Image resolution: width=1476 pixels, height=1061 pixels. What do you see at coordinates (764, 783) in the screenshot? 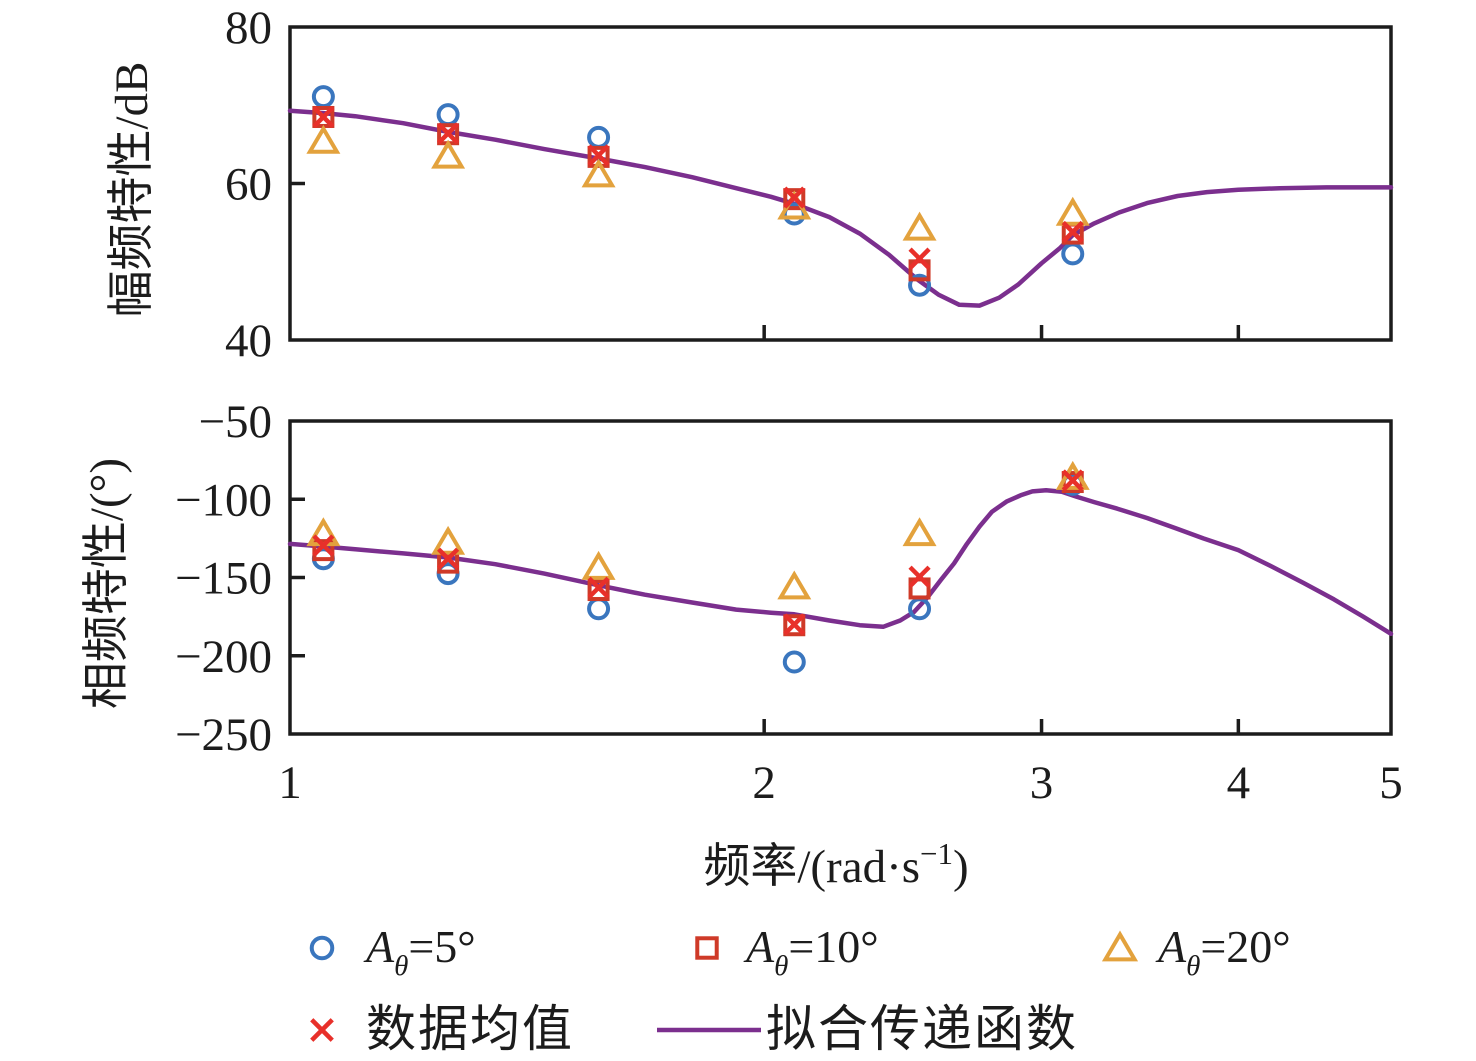
I see `x-tick-label: 2` at bounding box center [764, 783].